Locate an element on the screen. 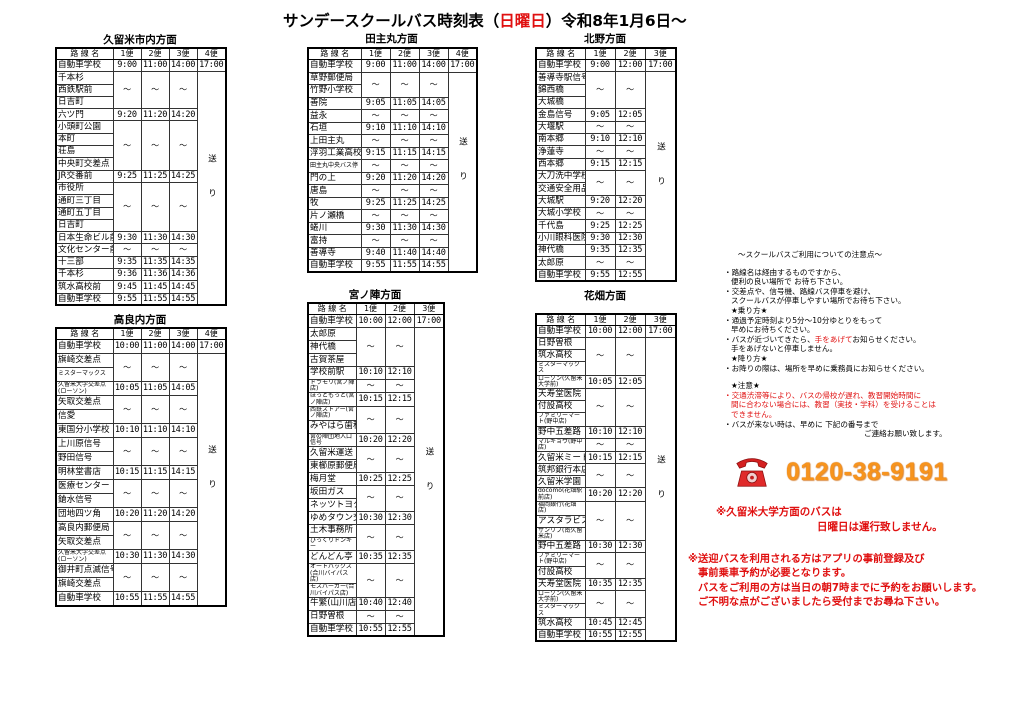  stop-name: 牛繁(山川店) is located at coordinates (332, 603).